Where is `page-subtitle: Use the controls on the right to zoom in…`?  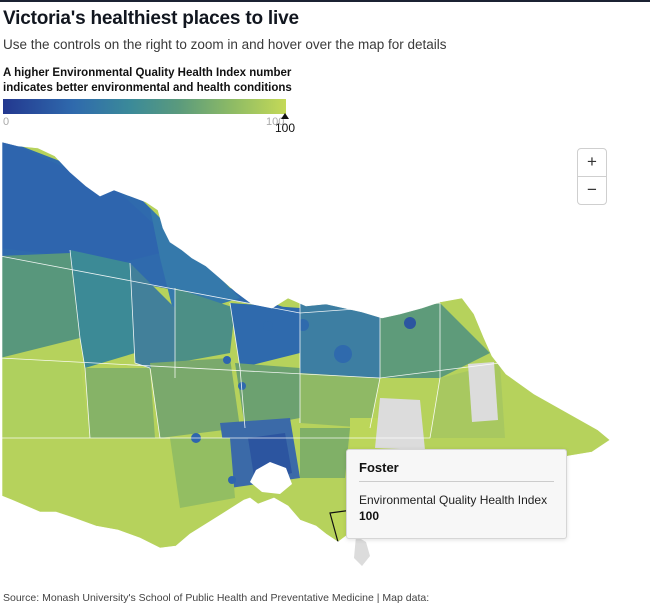 page-subtitle: Use the controls on the right to zoom in… is located at coordinates (225, 44).